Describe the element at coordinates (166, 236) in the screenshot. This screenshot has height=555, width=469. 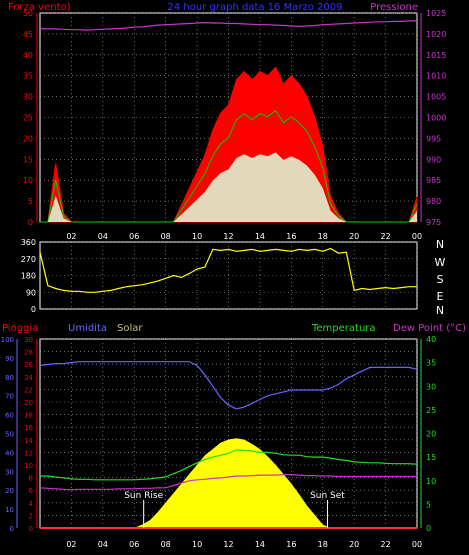
I see `hour-label-top: 08` at that location.